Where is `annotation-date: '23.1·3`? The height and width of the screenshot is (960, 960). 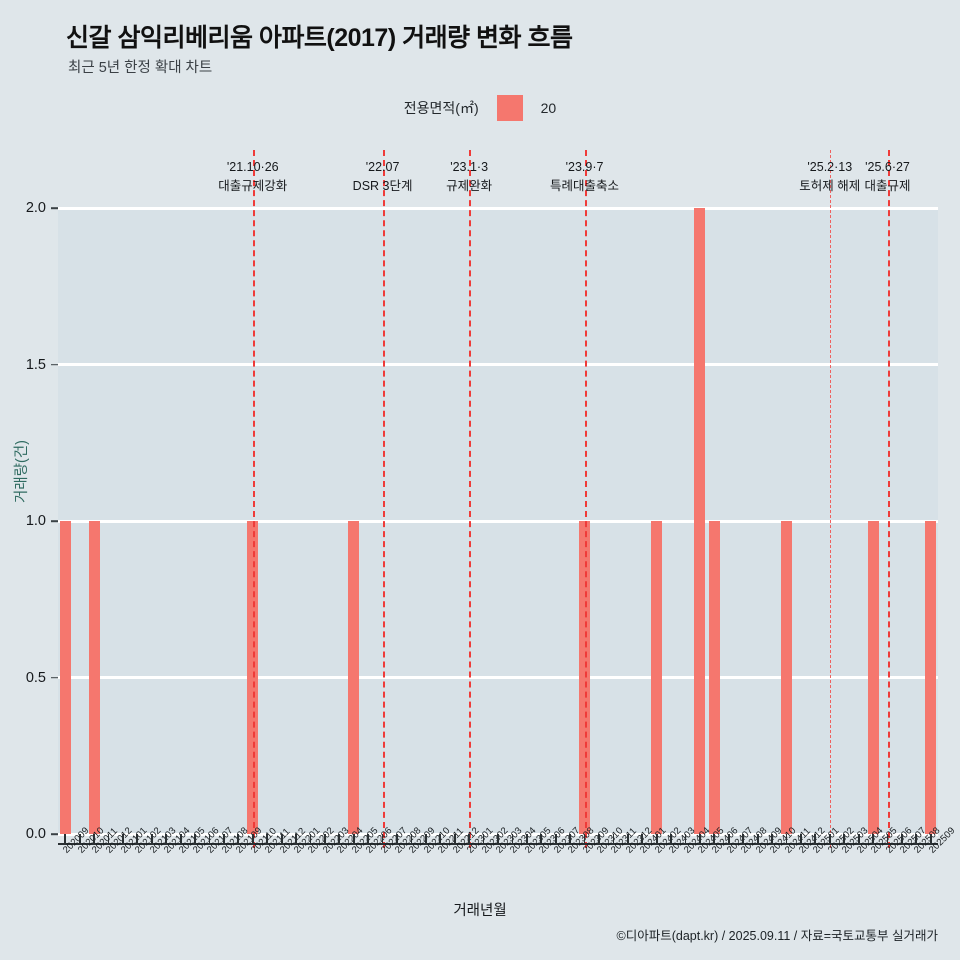
annotation-date: '23.1·3 is located at coordinates (469, 167).